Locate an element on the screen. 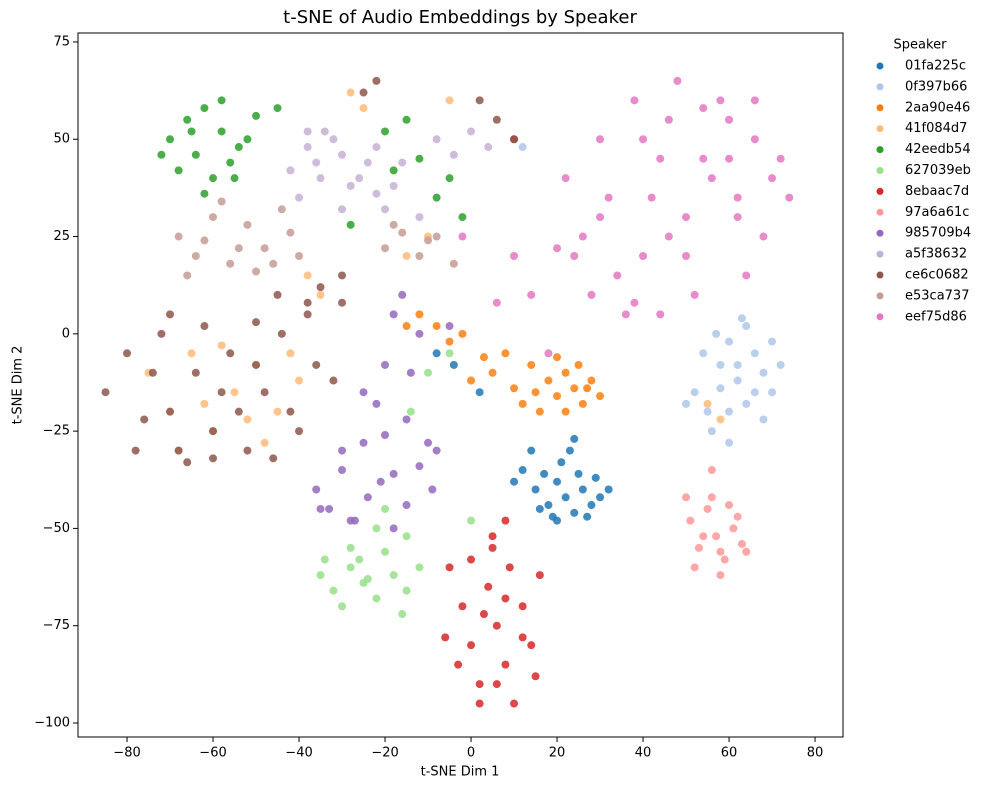  legend-label: 985709b4 is located at coordinates (938, 233).